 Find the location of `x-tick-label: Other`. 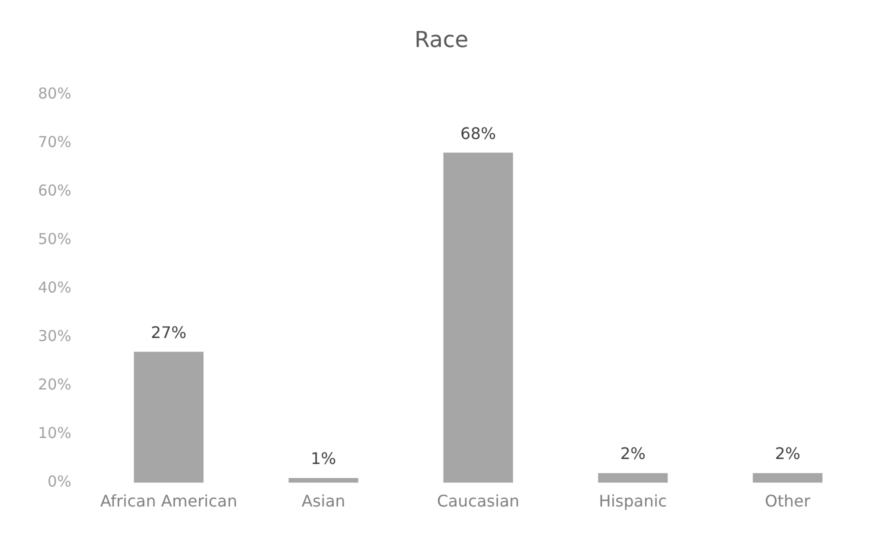

x-tick-label: Other is located at coordinates (787, 501).